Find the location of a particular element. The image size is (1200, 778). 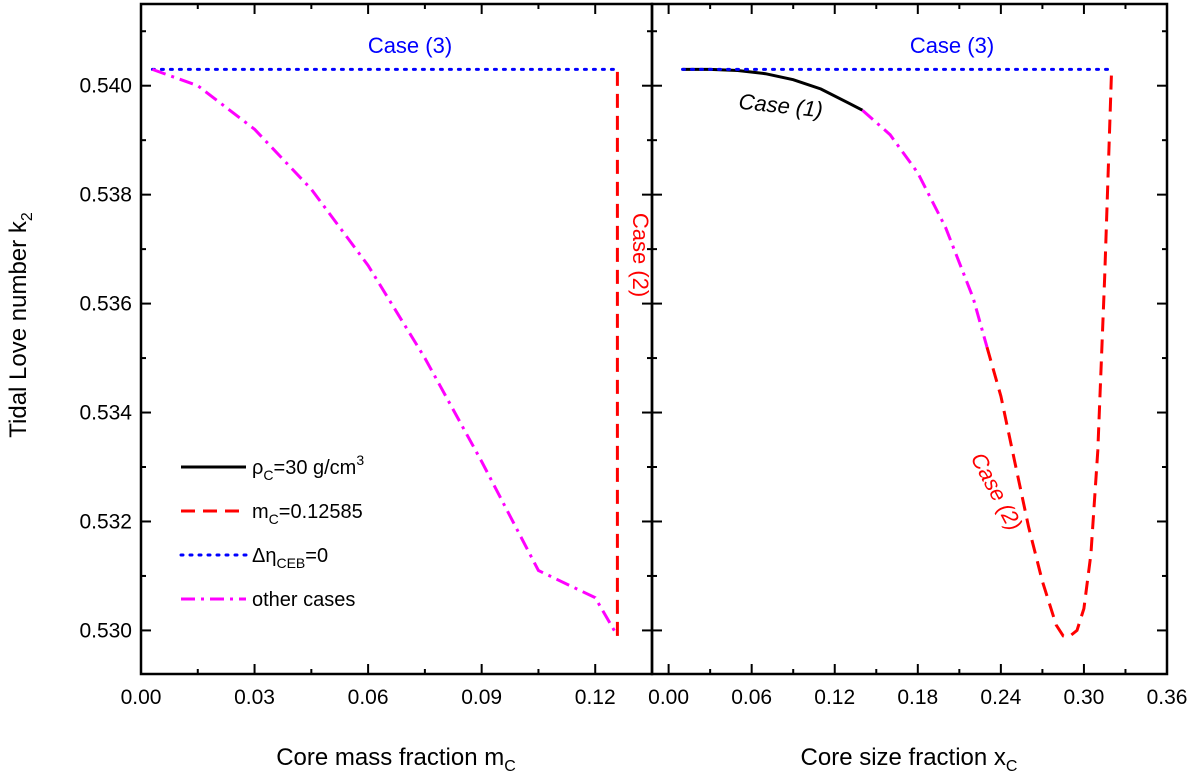

y-tick-label: 0.534 is located at coordinates (105, 413).